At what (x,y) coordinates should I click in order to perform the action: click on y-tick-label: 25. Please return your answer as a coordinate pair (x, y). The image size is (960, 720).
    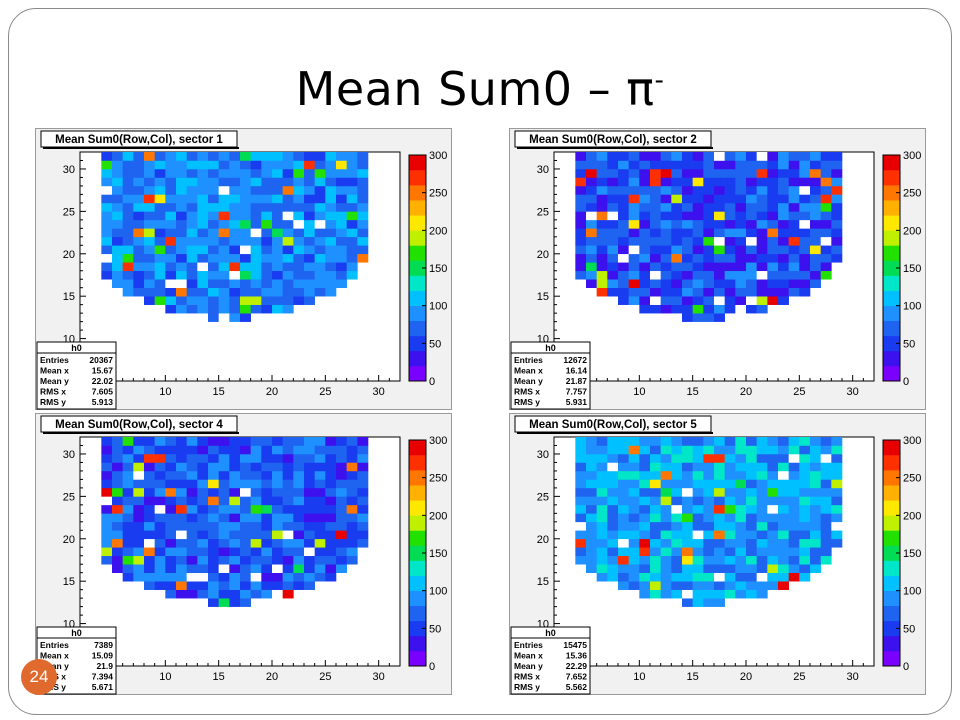
    Looking at the image, I should click on (543, 497).